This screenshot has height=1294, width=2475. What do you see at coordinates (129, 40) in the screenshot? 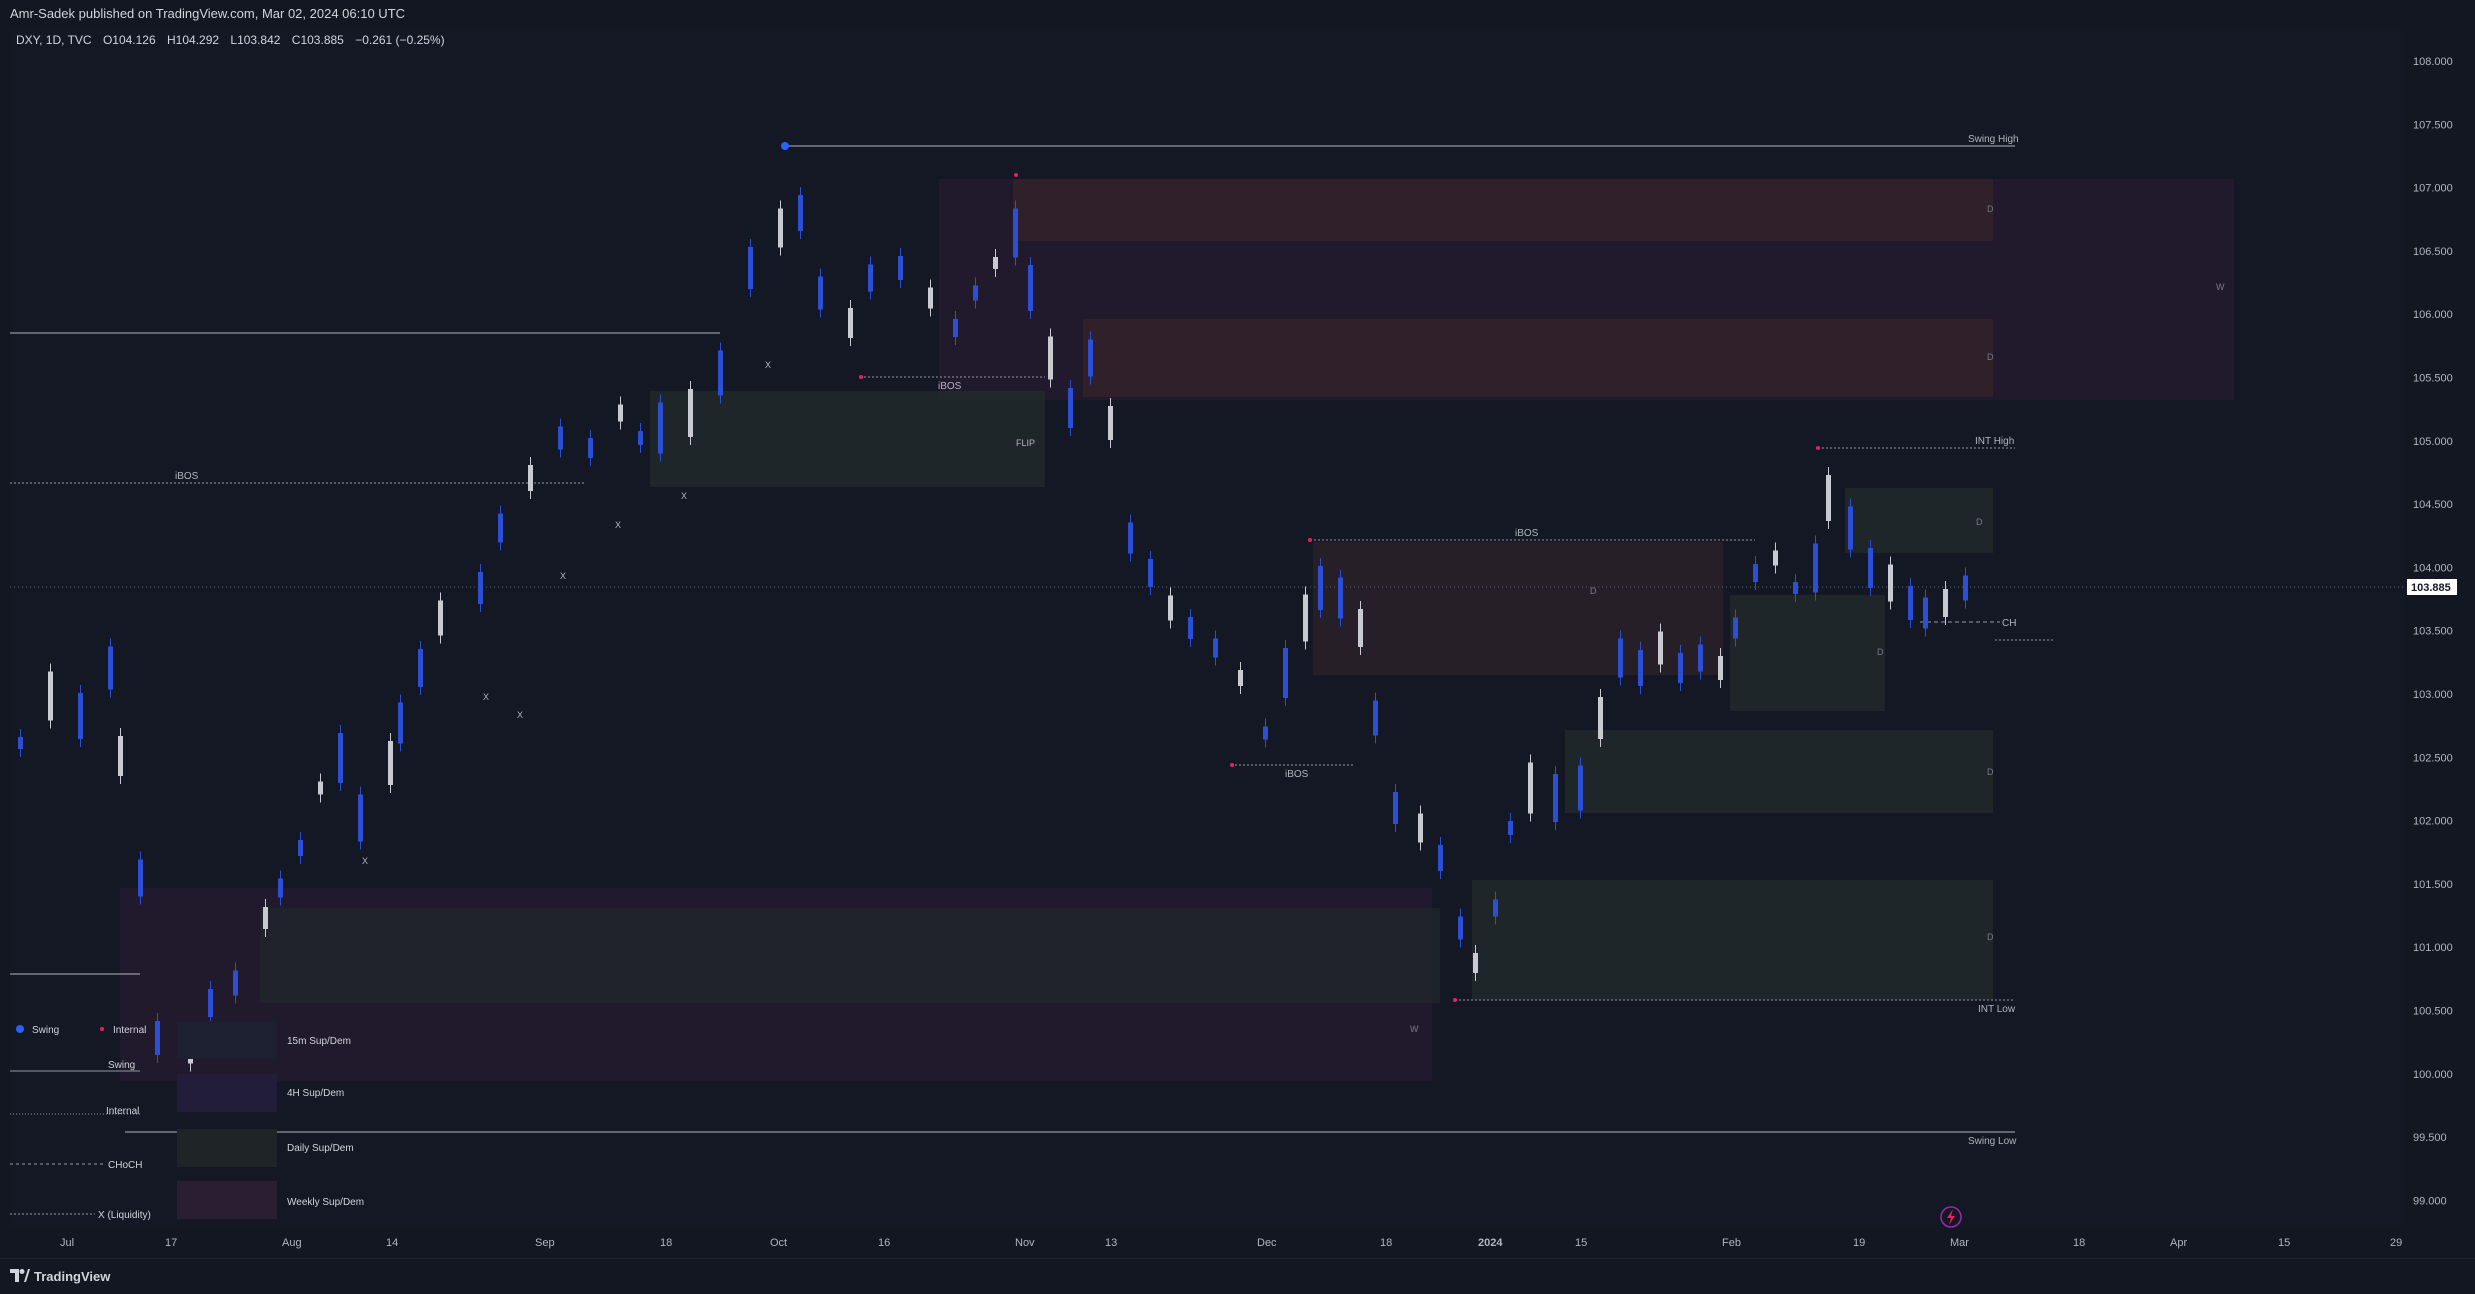
I see `open-value: O104.126` at bounding box center [129, 40].